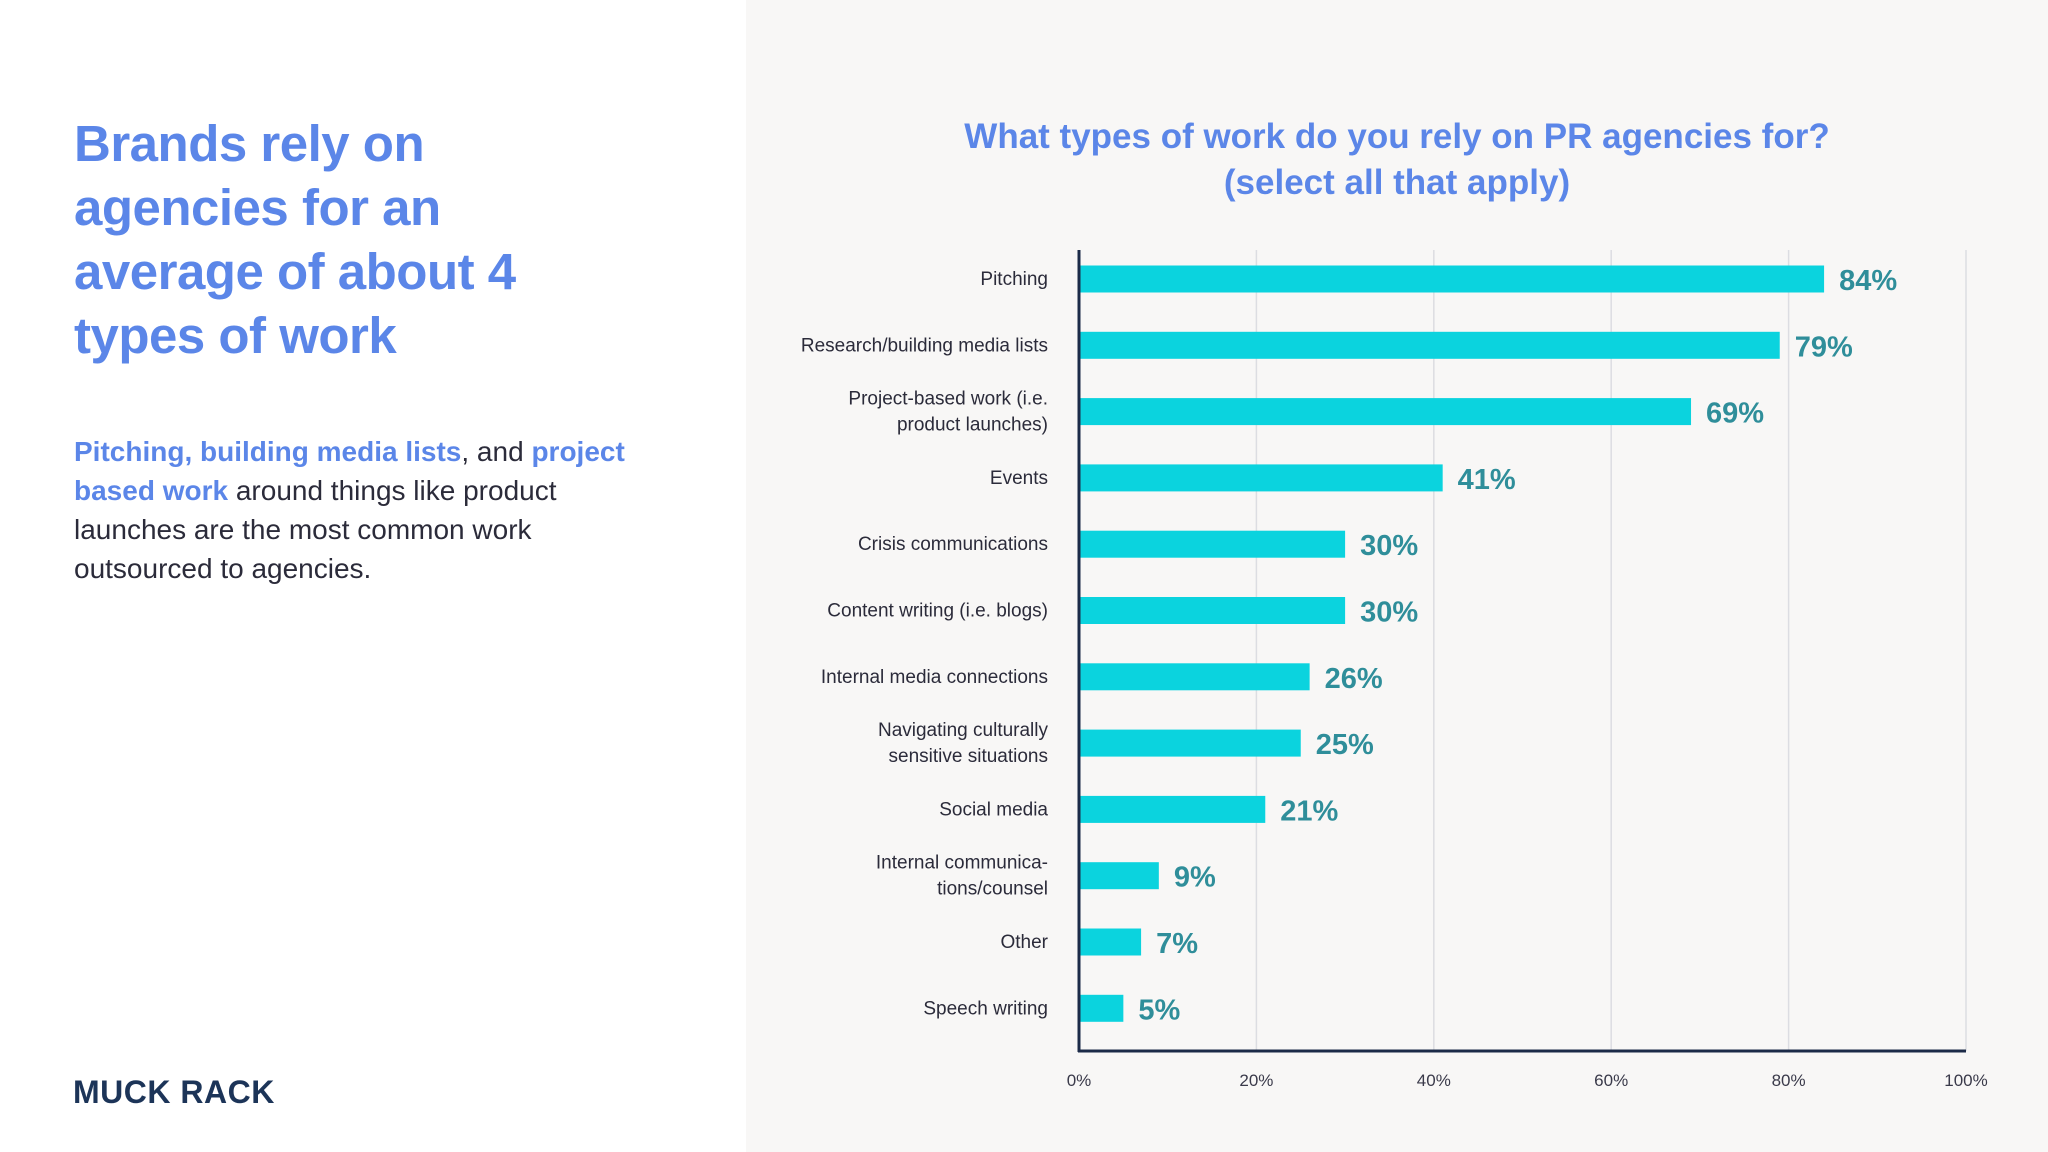 Image resolution: width=2048 pixels, height=1152 pixels. I want to click on body-text-and: , and, so click(492, 451).